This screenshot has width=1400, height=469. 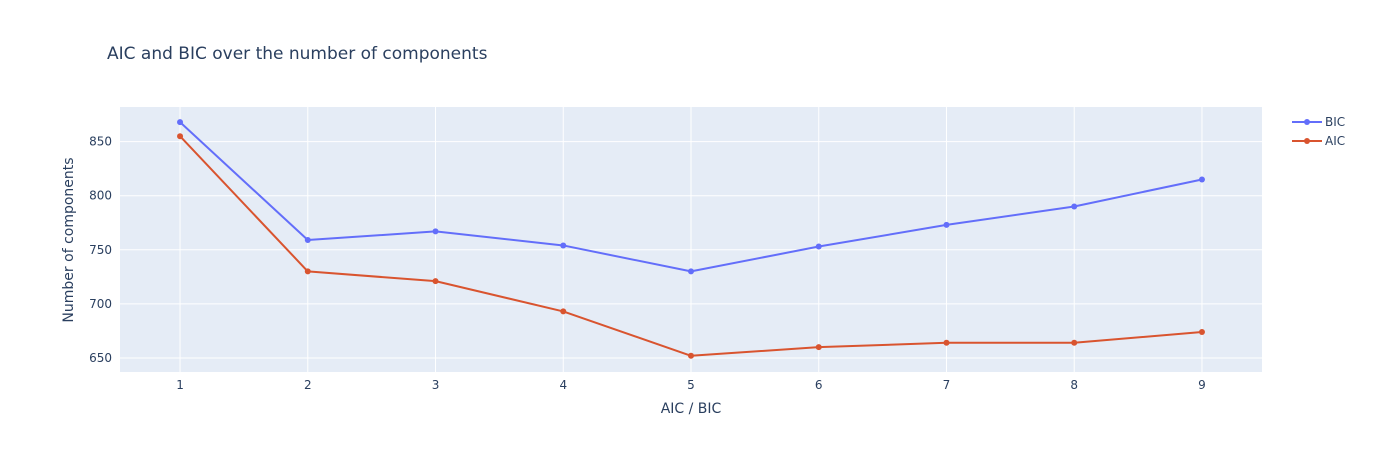 I want to click on x-tick-label: 7, so click(x=947, y=385).